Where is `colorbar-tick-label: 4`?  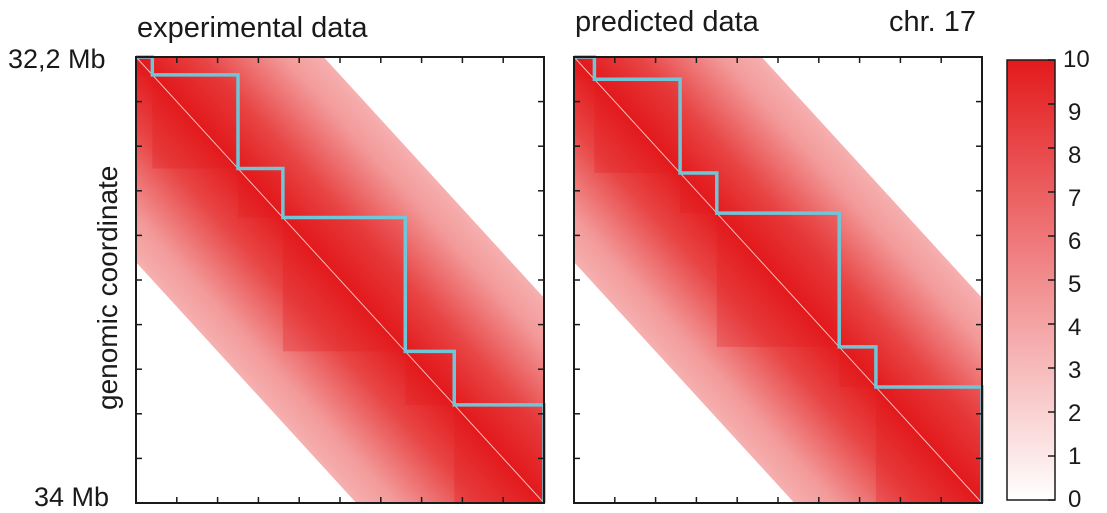 colorbar-tick-label: 4 is located at coordinates (1075, 327).